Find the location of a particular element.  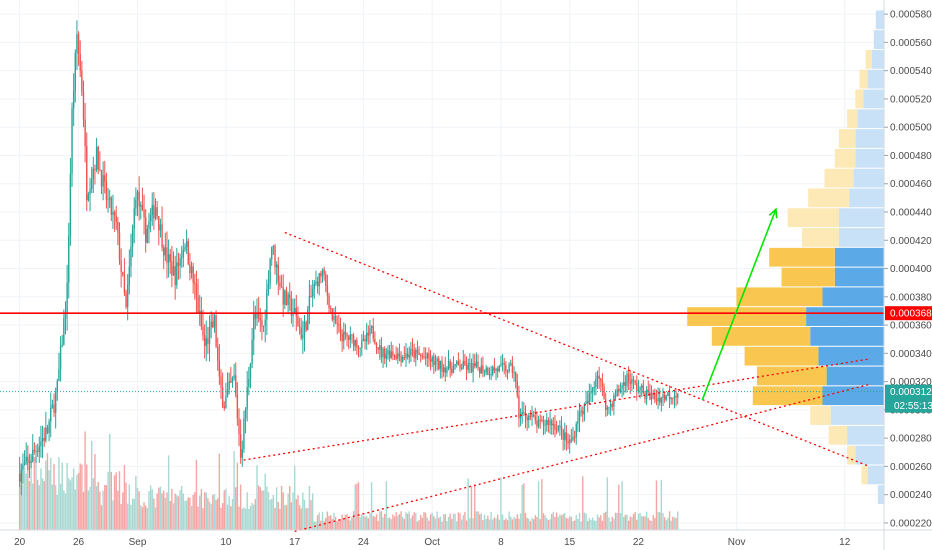

x-tick-label: Nov is located at coordinates (737, 542).